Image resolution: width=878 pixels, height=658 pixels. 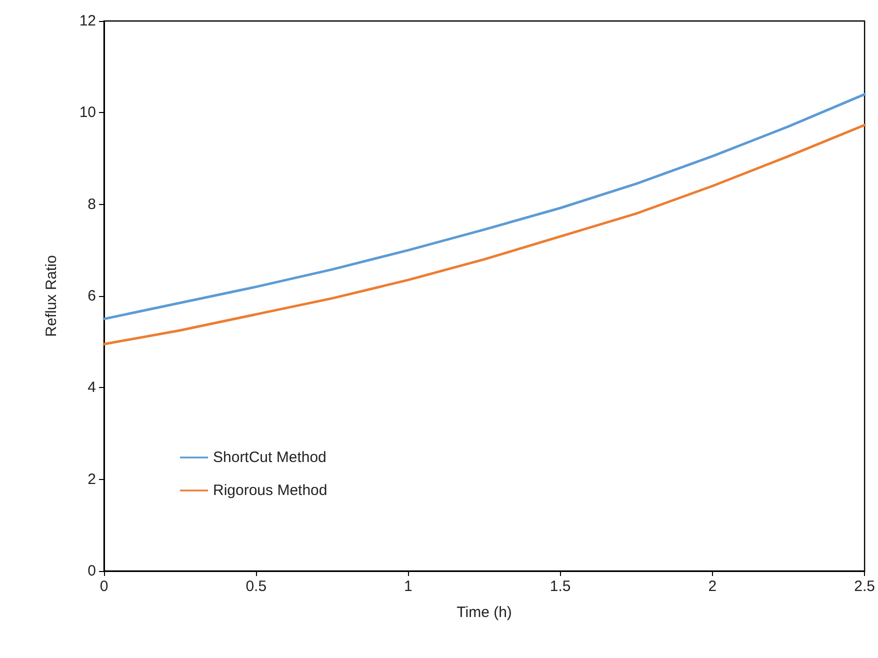 What do you see at coordinates (87, 113) in the screenshot?
I see `y-tick-label: 10` at bounding box center [87, 113].